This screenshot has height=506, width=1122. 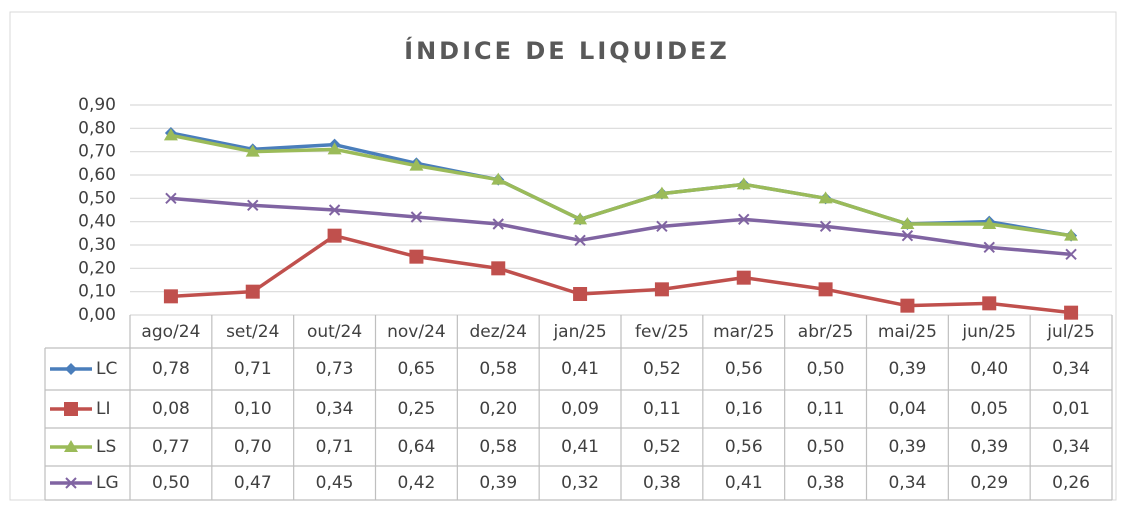 What do you see at coordinates (97, 105) in the screenshot?
I see `y-tick-label: 0,90` at bounding box center [97, 105].